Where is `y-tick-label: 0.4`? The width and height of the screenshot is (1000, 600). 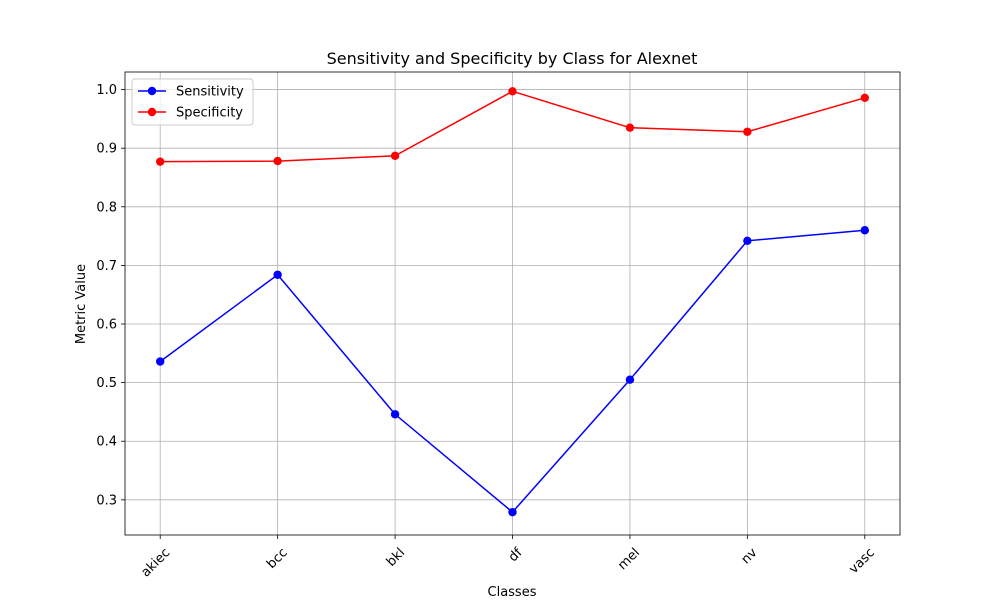
y-tick-label: 0.4 is located at coordinates (106, 442).